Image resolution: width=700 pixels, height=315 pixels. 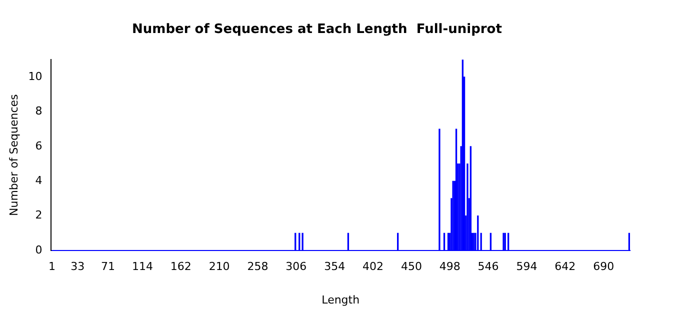 What do you see at coordinates (38, 249) in the screenshot?
I see `y-tick-label: 0` at bounding box center [38, 249].